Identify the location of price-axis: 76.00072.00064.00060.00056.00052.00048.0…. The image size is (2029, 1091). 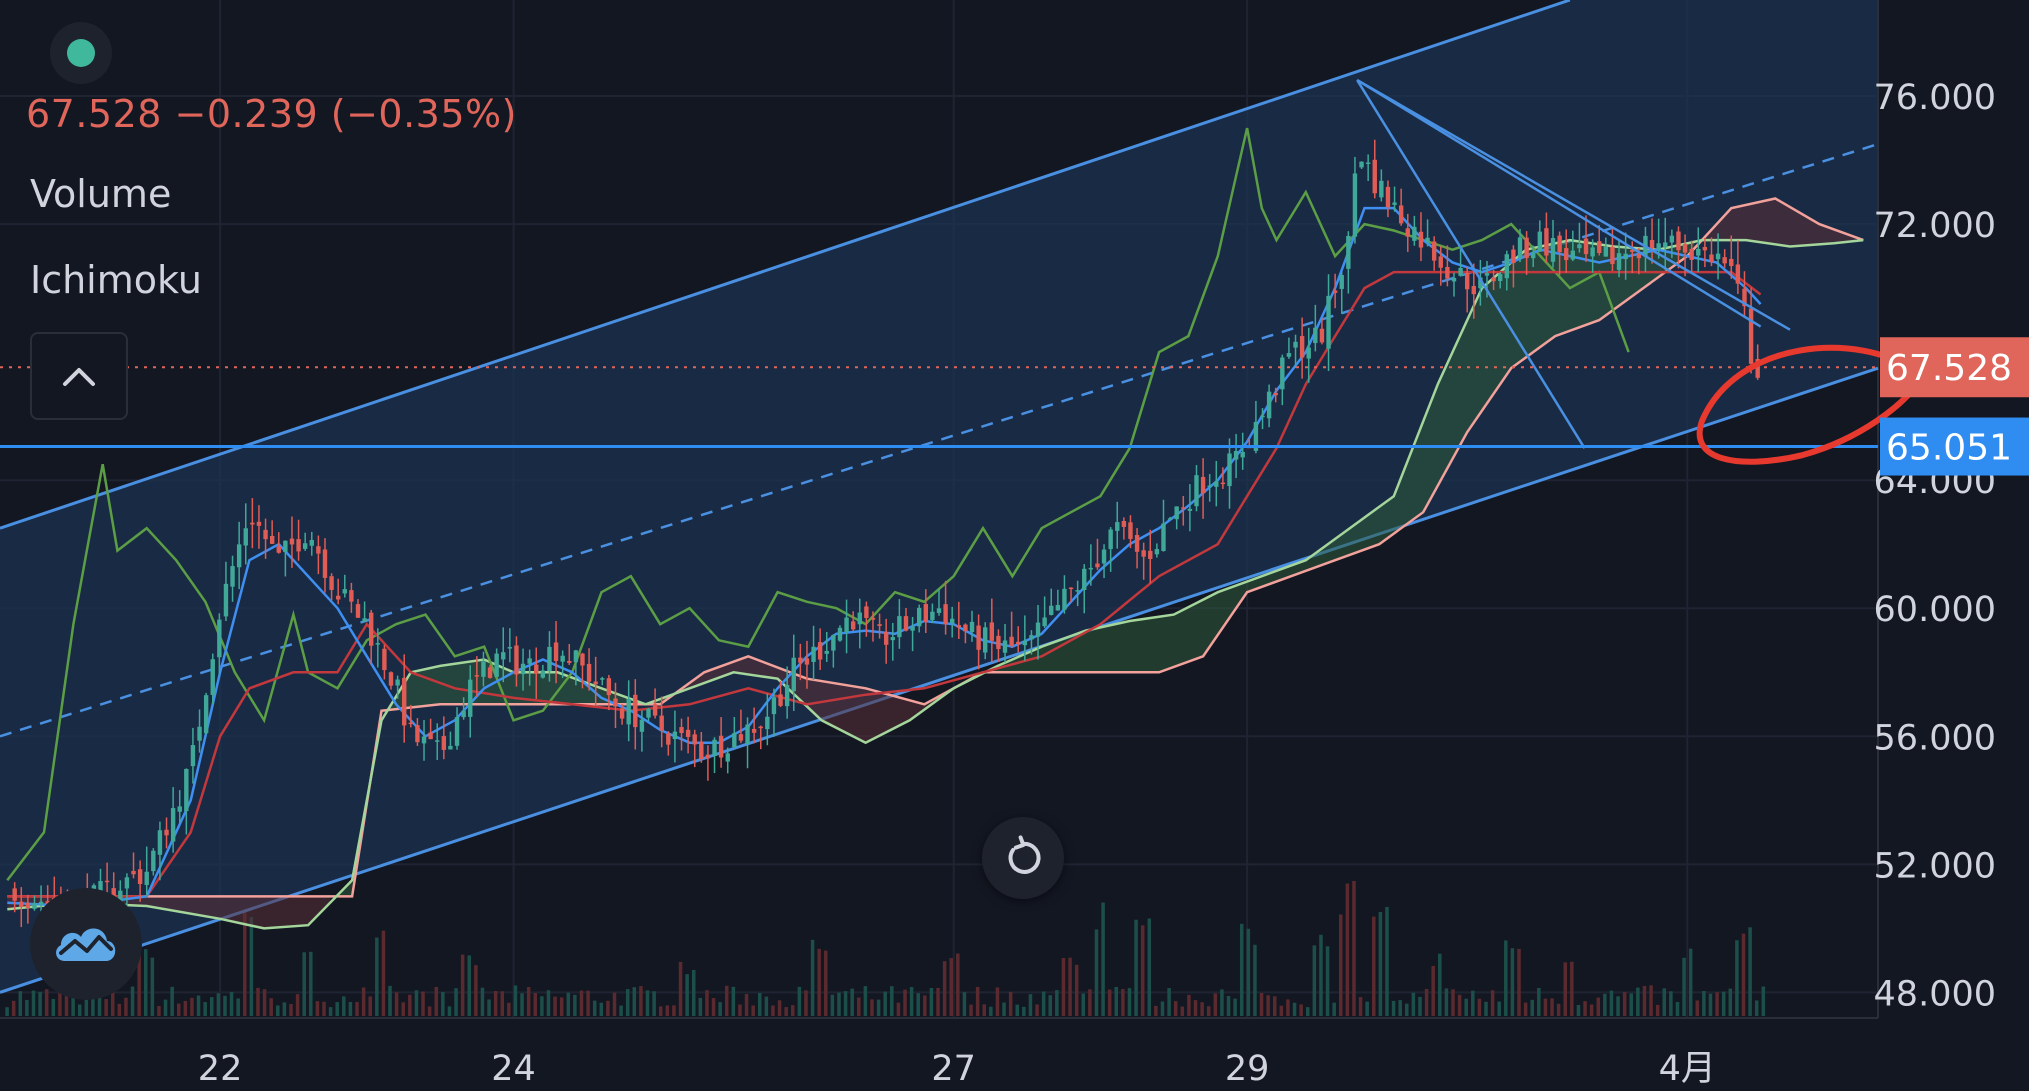
(1951, 546).